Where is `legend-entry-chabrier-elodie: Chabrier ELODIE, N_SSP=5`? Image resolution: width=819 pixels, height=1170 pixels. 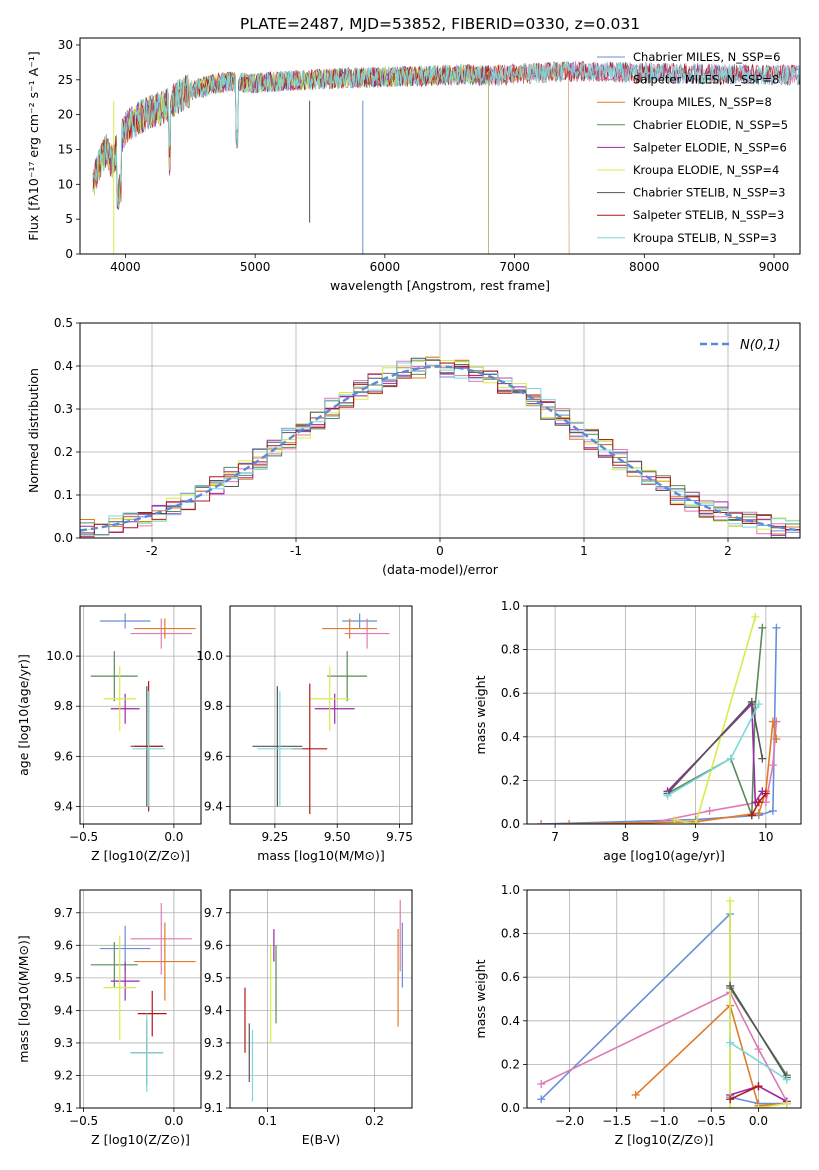
legend-entry-chabrier-elodie: Chabrier ELODIE, N_SSP=5 is located at coordinates (710, 125).